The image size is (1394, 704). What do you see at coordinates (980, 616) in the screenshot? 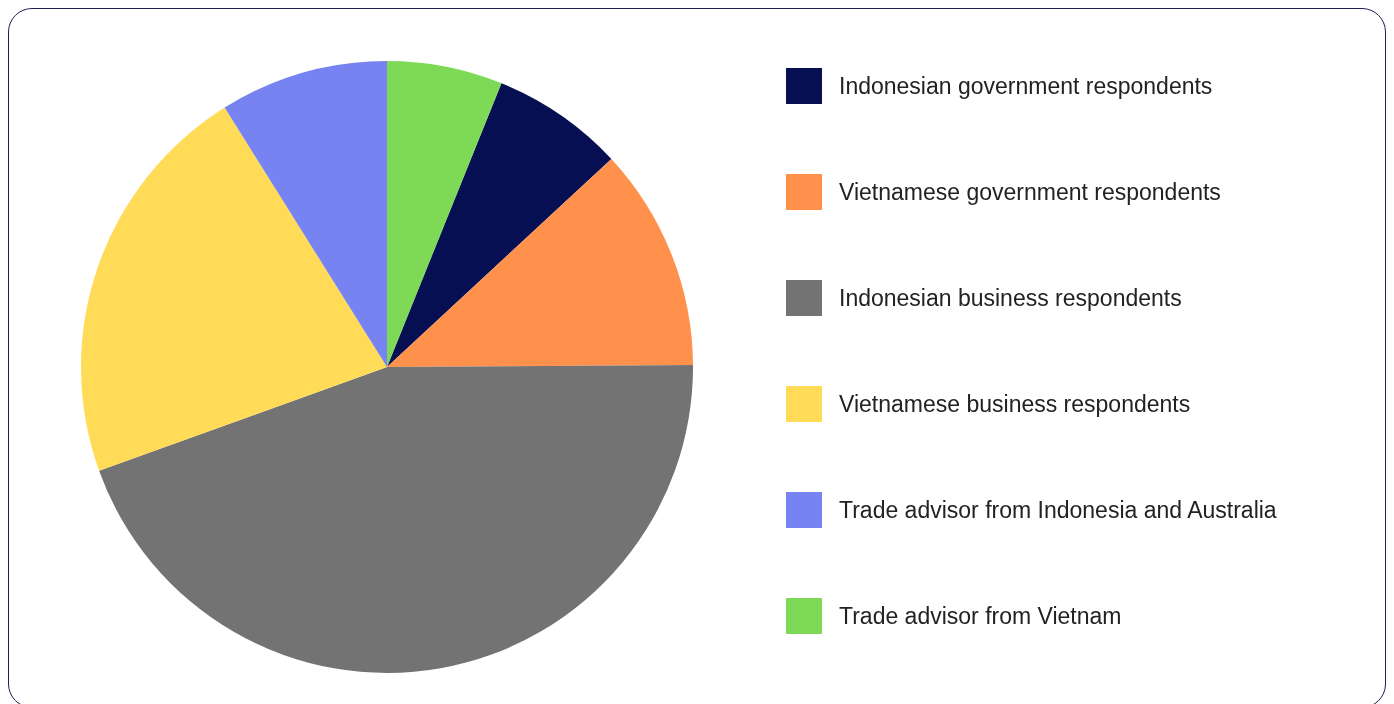
I see `legend-label: Trade advisor from Vietnam` at bounding box center [980, 616].